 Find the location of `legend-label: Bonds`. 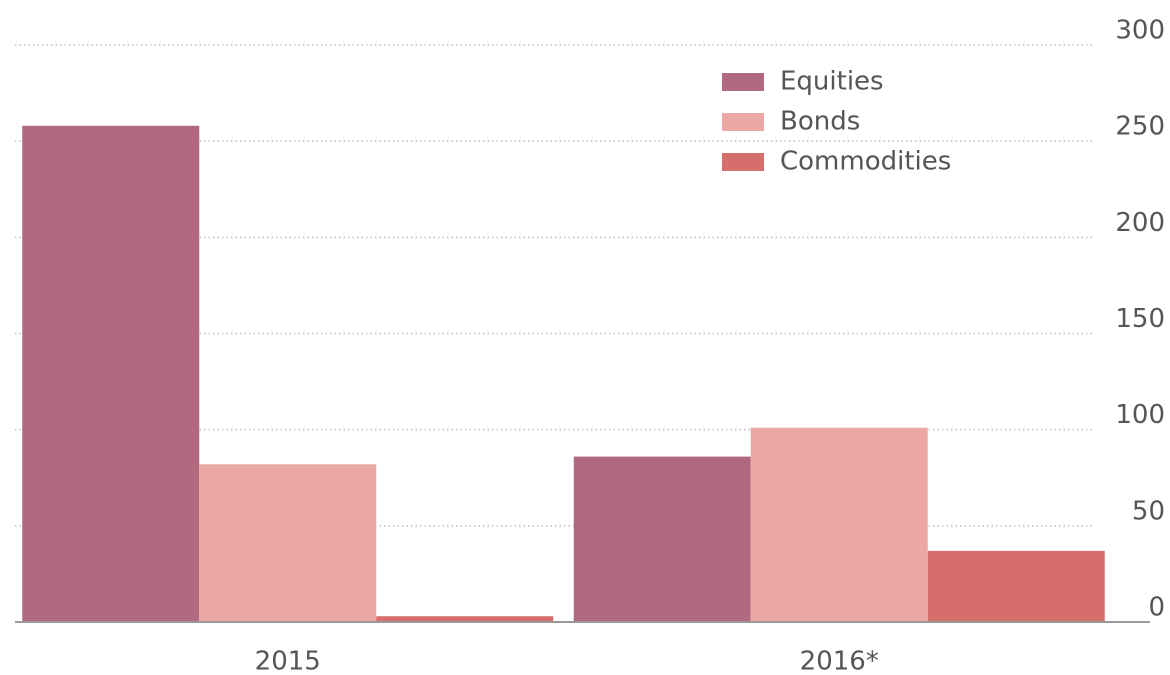

legend-label: Bonds is located at coordinates (820, 122).